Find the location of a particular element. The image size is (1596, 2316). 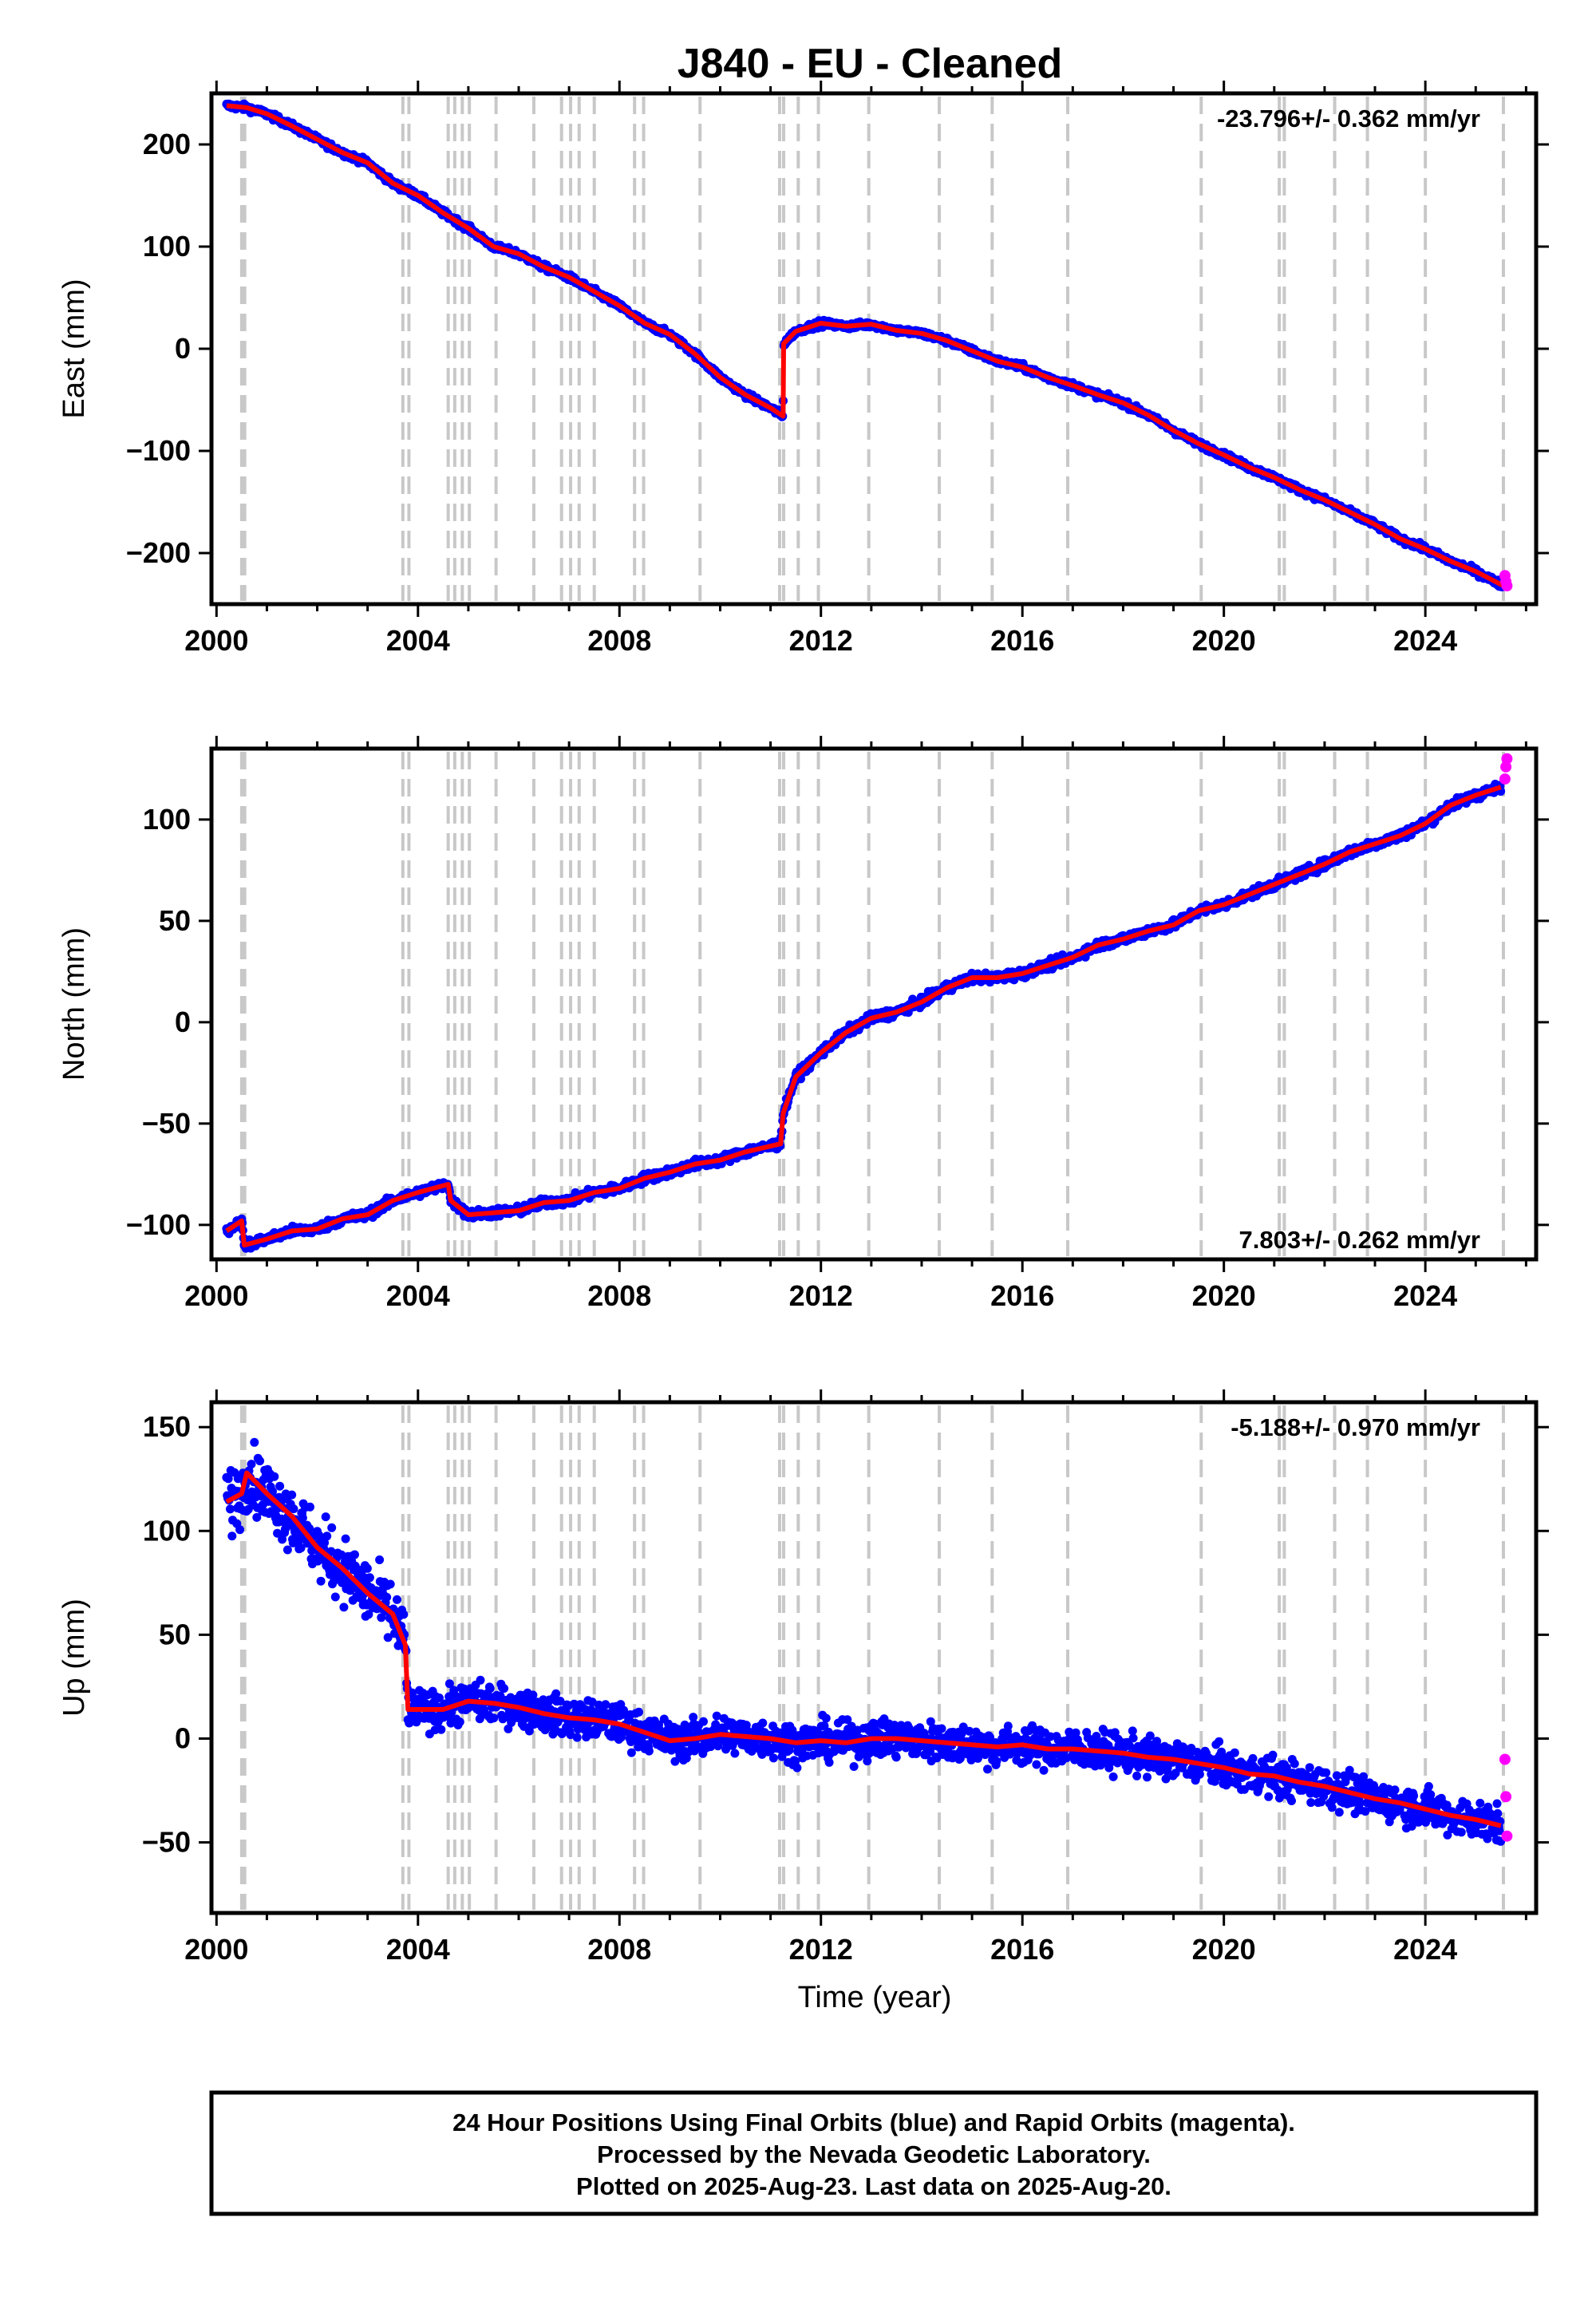

figure-title: J840 - EU - Cleaned is located at coordinates (870, 64).